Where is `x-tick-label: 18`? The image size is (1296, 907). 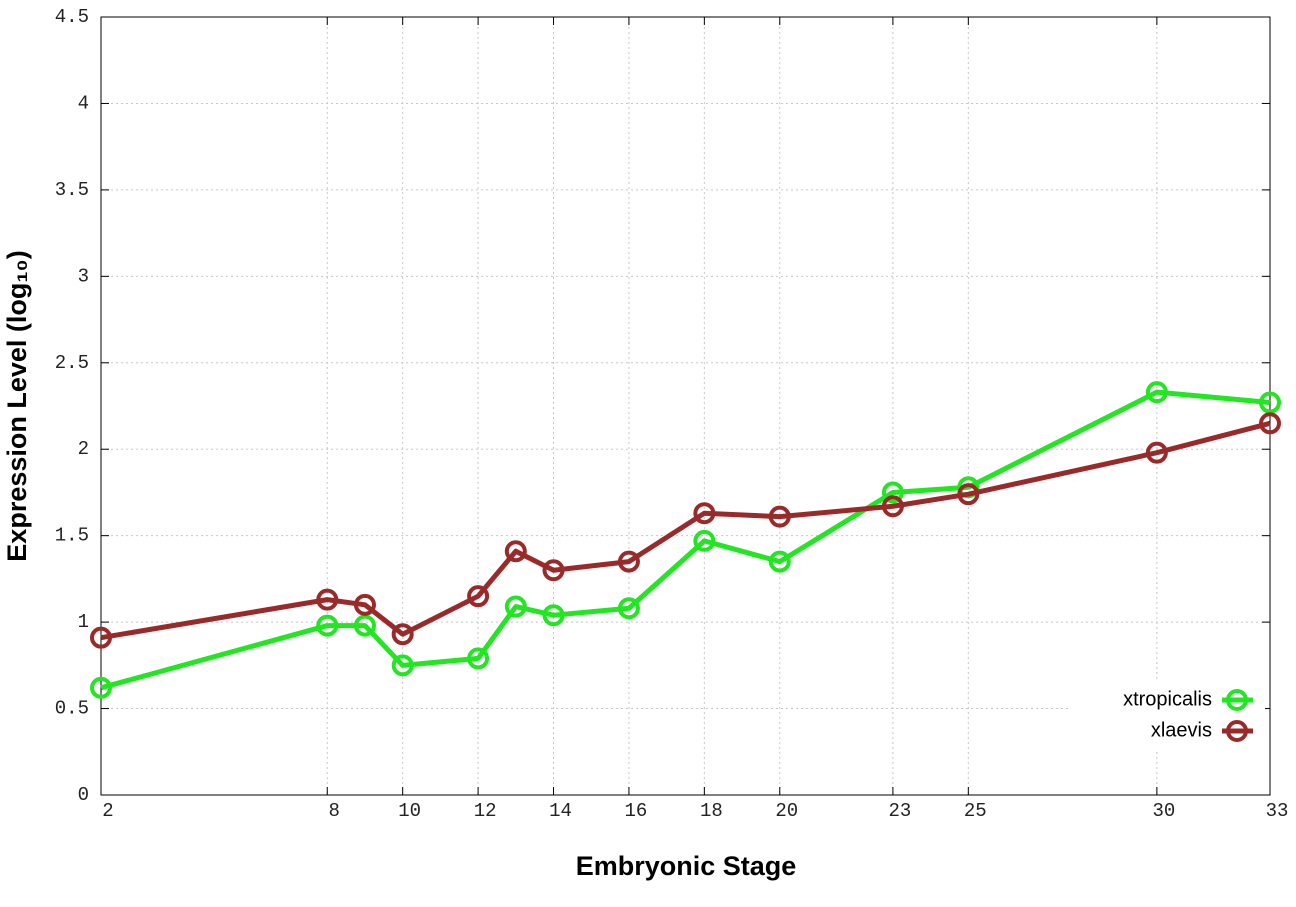
x-tick-label: 18 is located at coordinates (711, 811).